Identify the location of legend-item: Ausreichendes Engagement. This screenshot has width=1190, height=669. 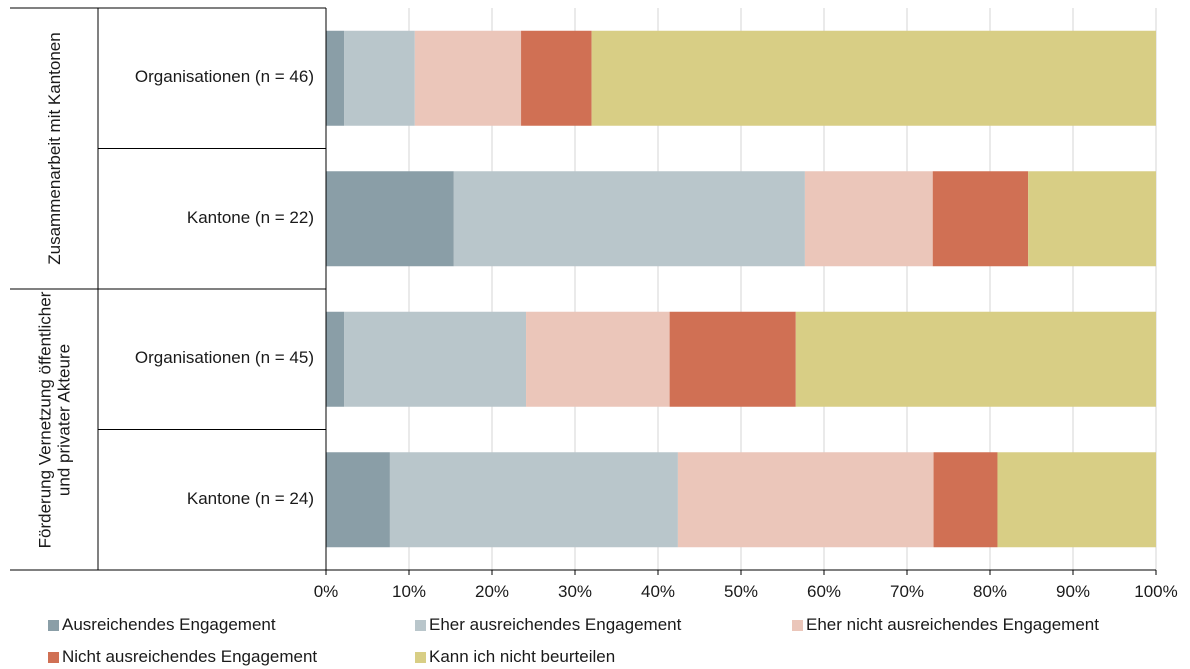
(162, 625).